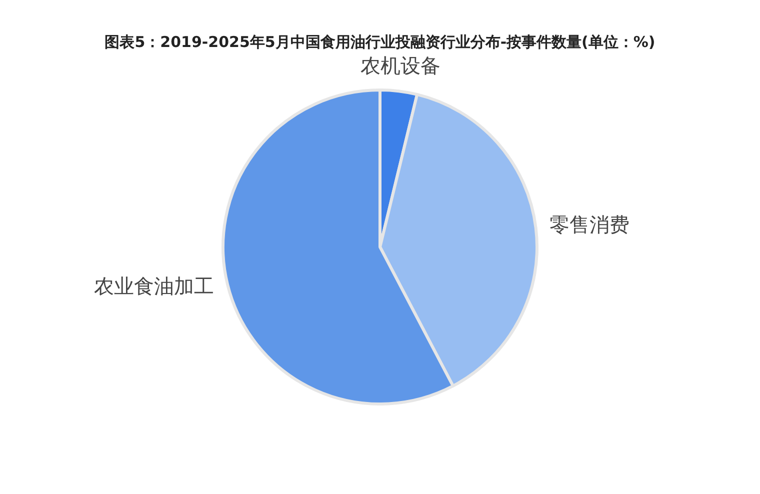  Describe the element at coordinates (590, 224) in the screenshot. I see `slice-label: 零售消费` at that location.